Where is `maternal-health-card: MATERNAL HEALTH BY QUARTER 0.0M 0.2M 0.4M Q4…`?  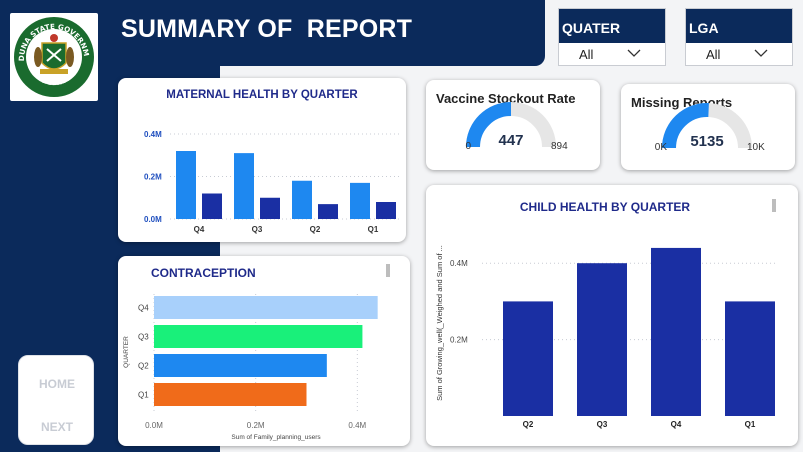
maternal-health-card: MATERNAL HEALTH BY QUARTER 0.0M 0.2M 0.4M Q4… is located at coordinates (262, 160).